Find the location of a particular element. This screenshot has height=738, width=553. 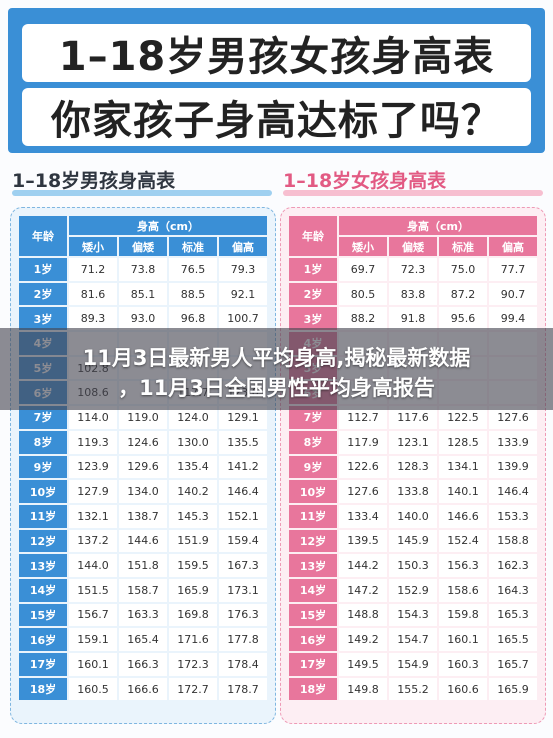

height-value-cell: 135.4 is located at coordinates (193, 467).